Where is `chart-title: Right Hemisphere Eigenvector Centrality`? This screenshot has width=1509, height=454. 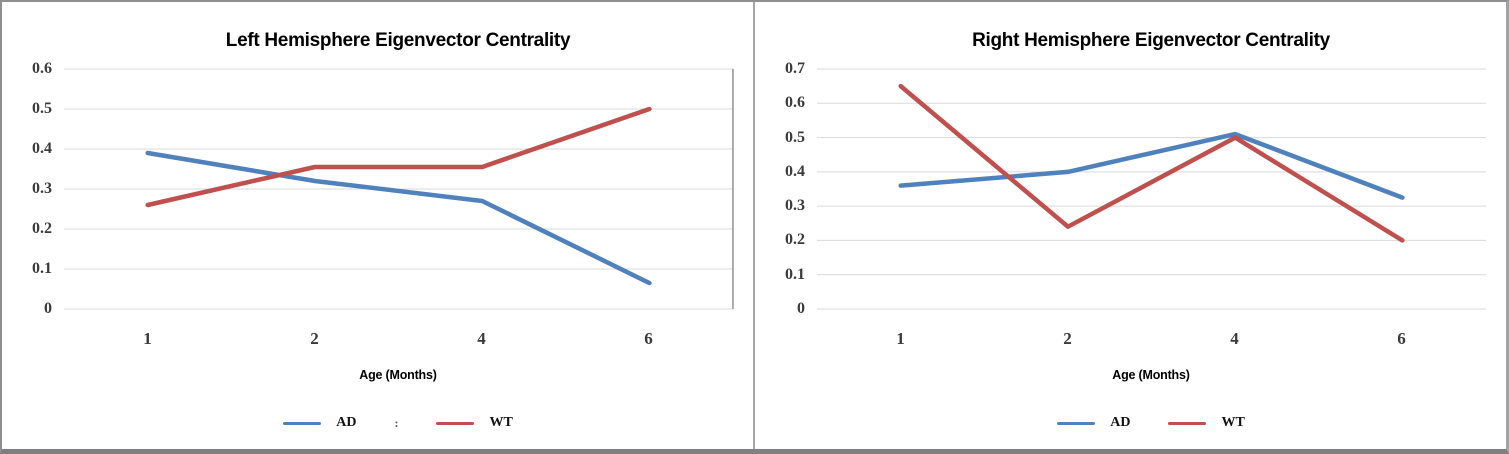
chart-title: Right Hemisphere Eigenvector Centrality is located at coordinates (1151, 40).